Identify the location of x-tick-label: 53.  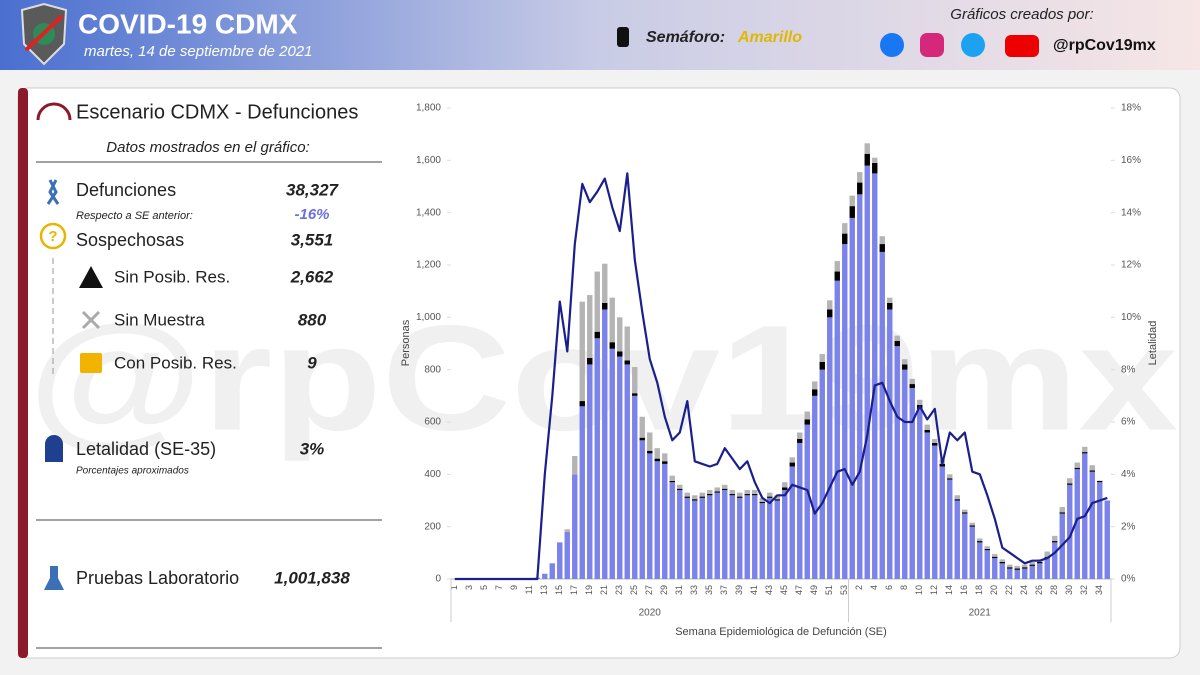
(844, 590).